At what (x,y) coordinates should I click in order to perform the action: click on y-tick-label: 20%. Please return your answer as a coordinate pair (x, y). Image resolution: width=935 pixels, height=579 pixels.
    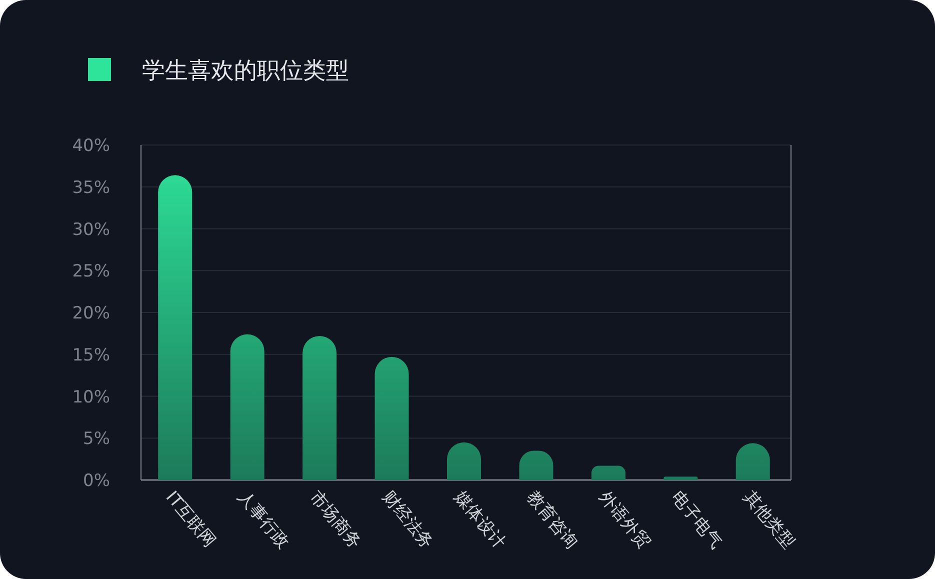
    Looking at the image, I should click on (91, 314).